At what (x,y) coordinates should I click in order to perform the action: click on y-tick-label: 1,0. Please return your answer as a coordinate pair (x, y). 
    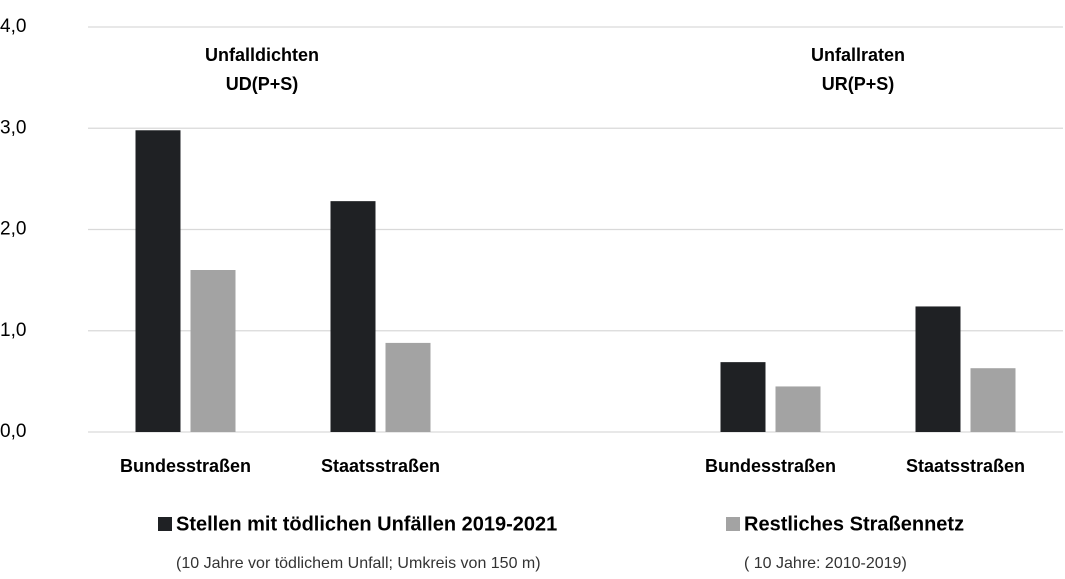
    Looking at the image, I should click on (13, 330).